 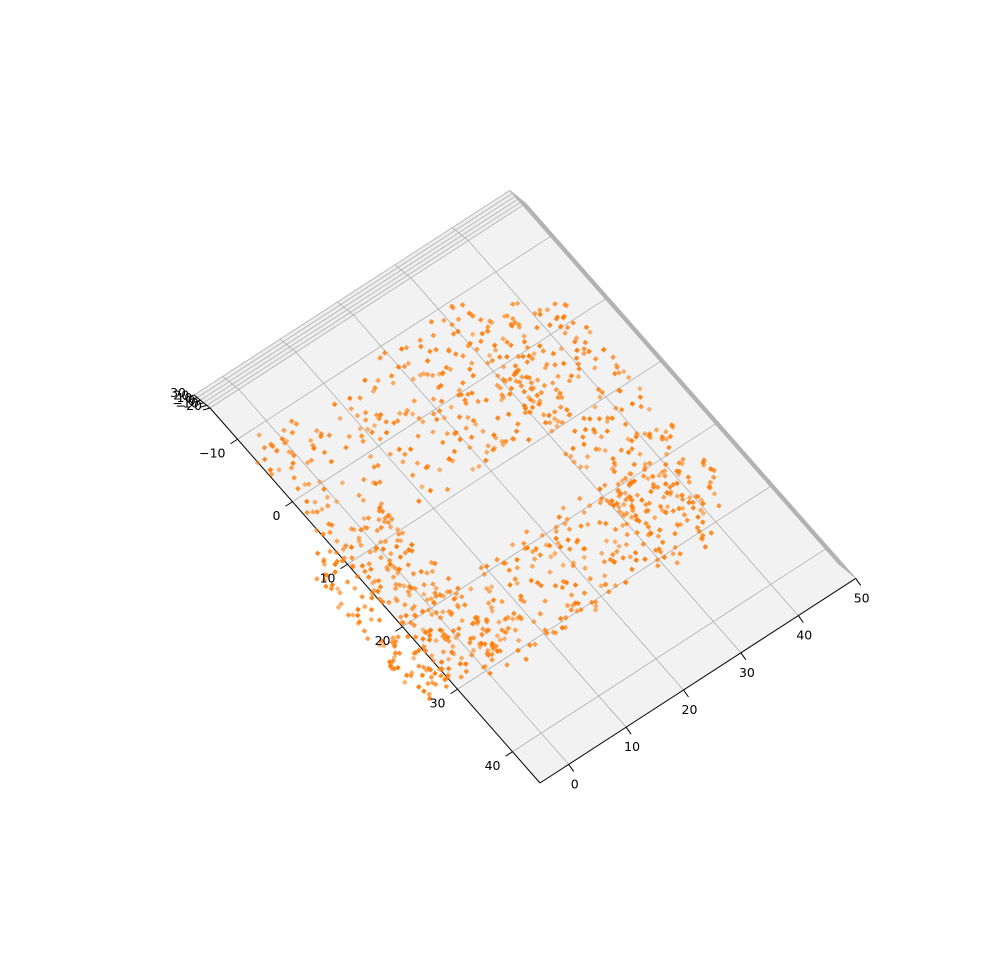 What do you see at coordinates (181, 395) in the screenshot?
I see `z-tick-label: 20` at bounding box center [181, 395].